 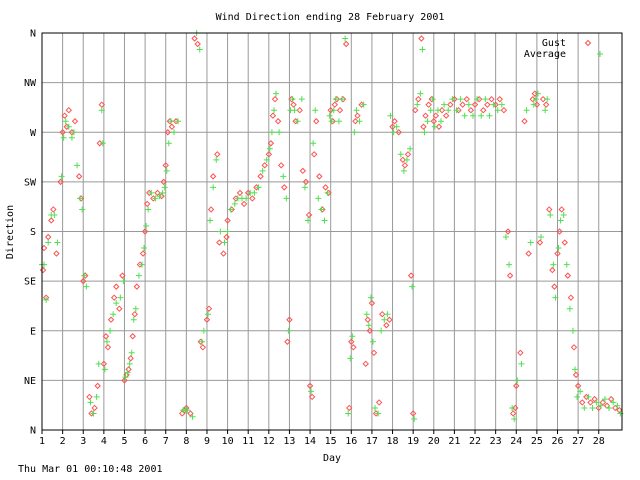 What do you see at coordinates (496, 441) in the screenshot?
I see `x-tick-label: 23` at bounding box center [496, 441].